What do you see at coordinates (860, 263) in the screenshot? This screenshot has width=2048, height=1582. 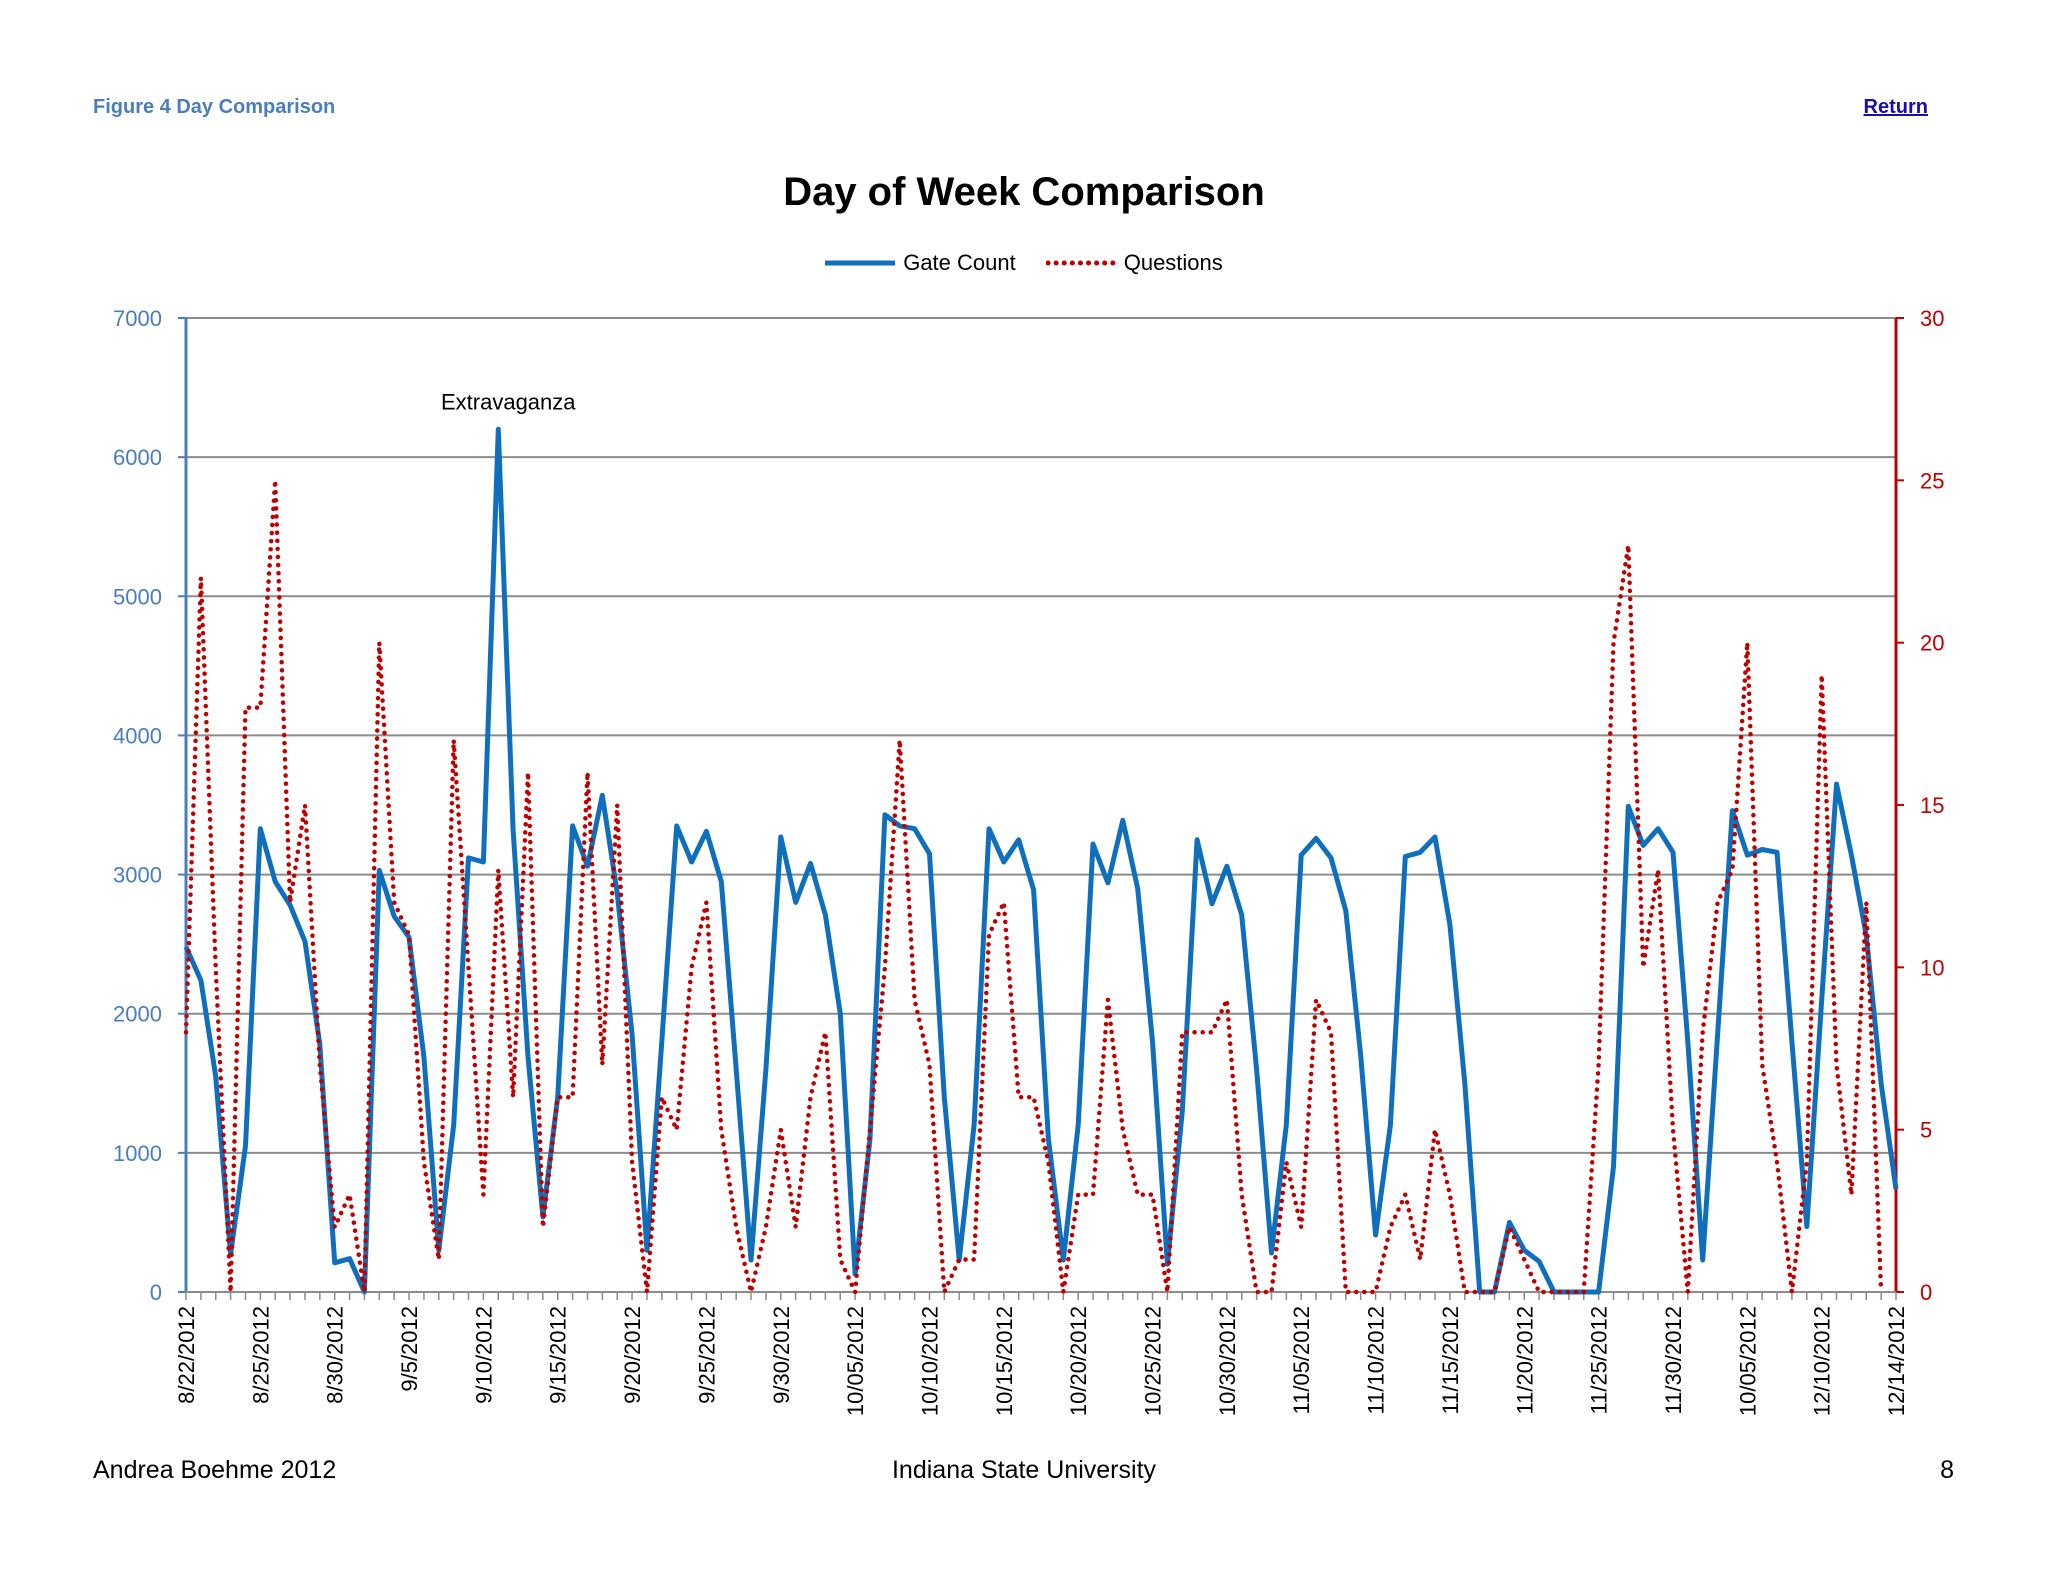 I see `legend-swatch-gate-count` at bounding box center [860, 263].